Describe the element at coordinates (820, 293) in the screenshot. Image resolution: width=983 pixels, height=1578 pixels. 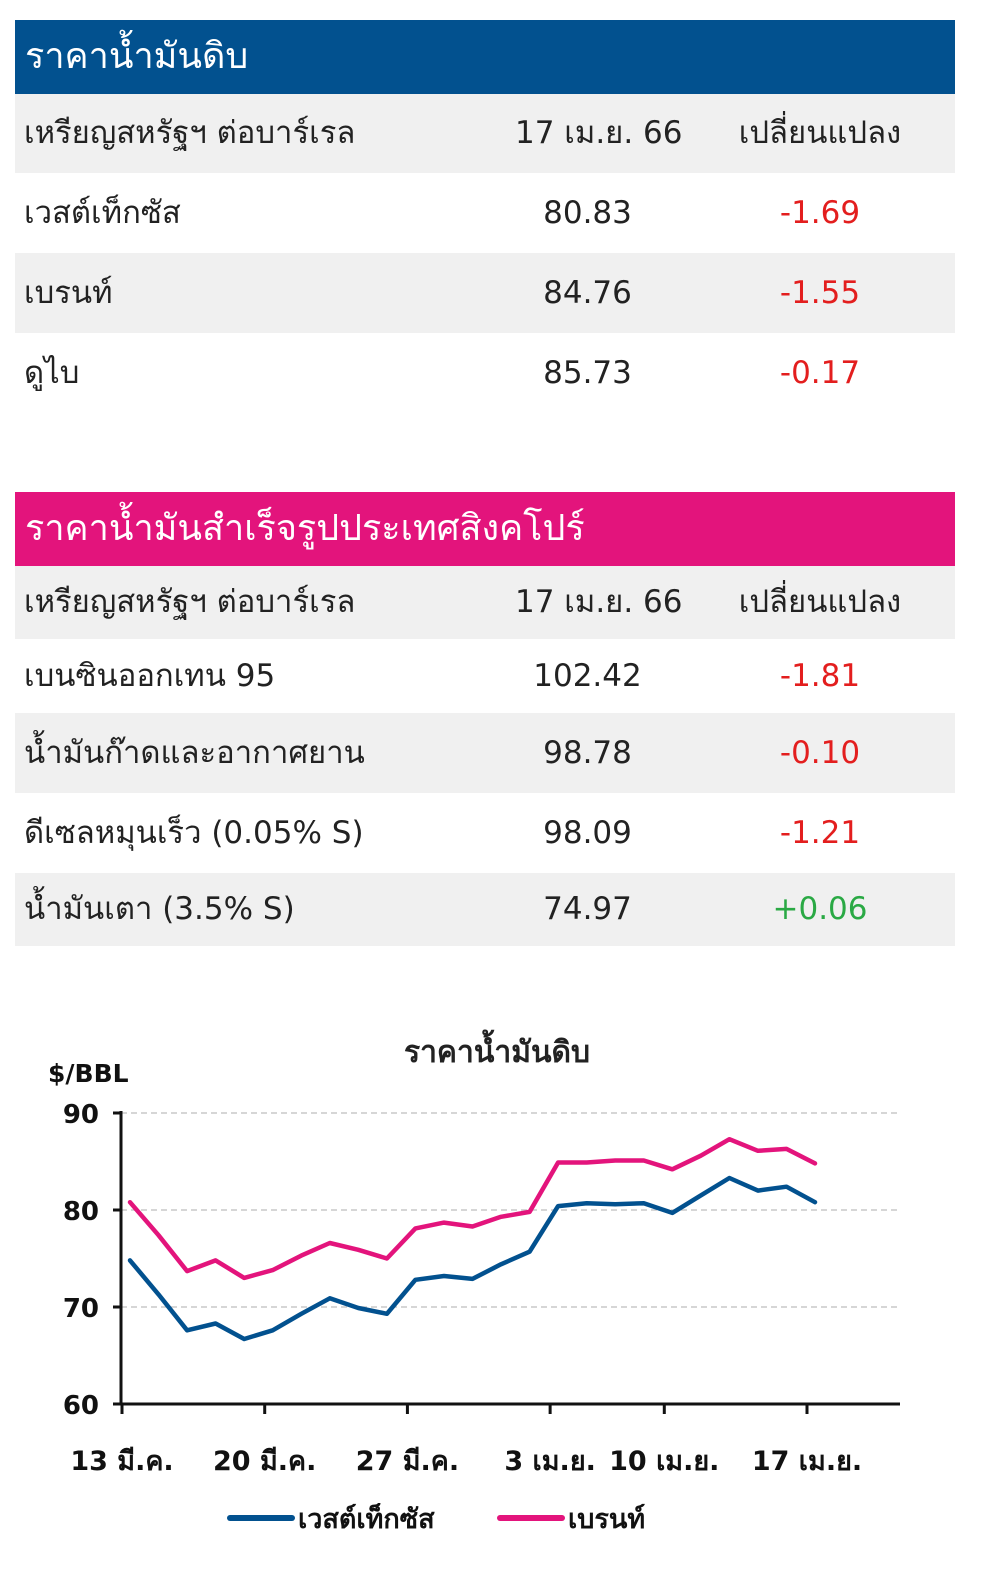
I see `oil-change: -1.55` at that location.